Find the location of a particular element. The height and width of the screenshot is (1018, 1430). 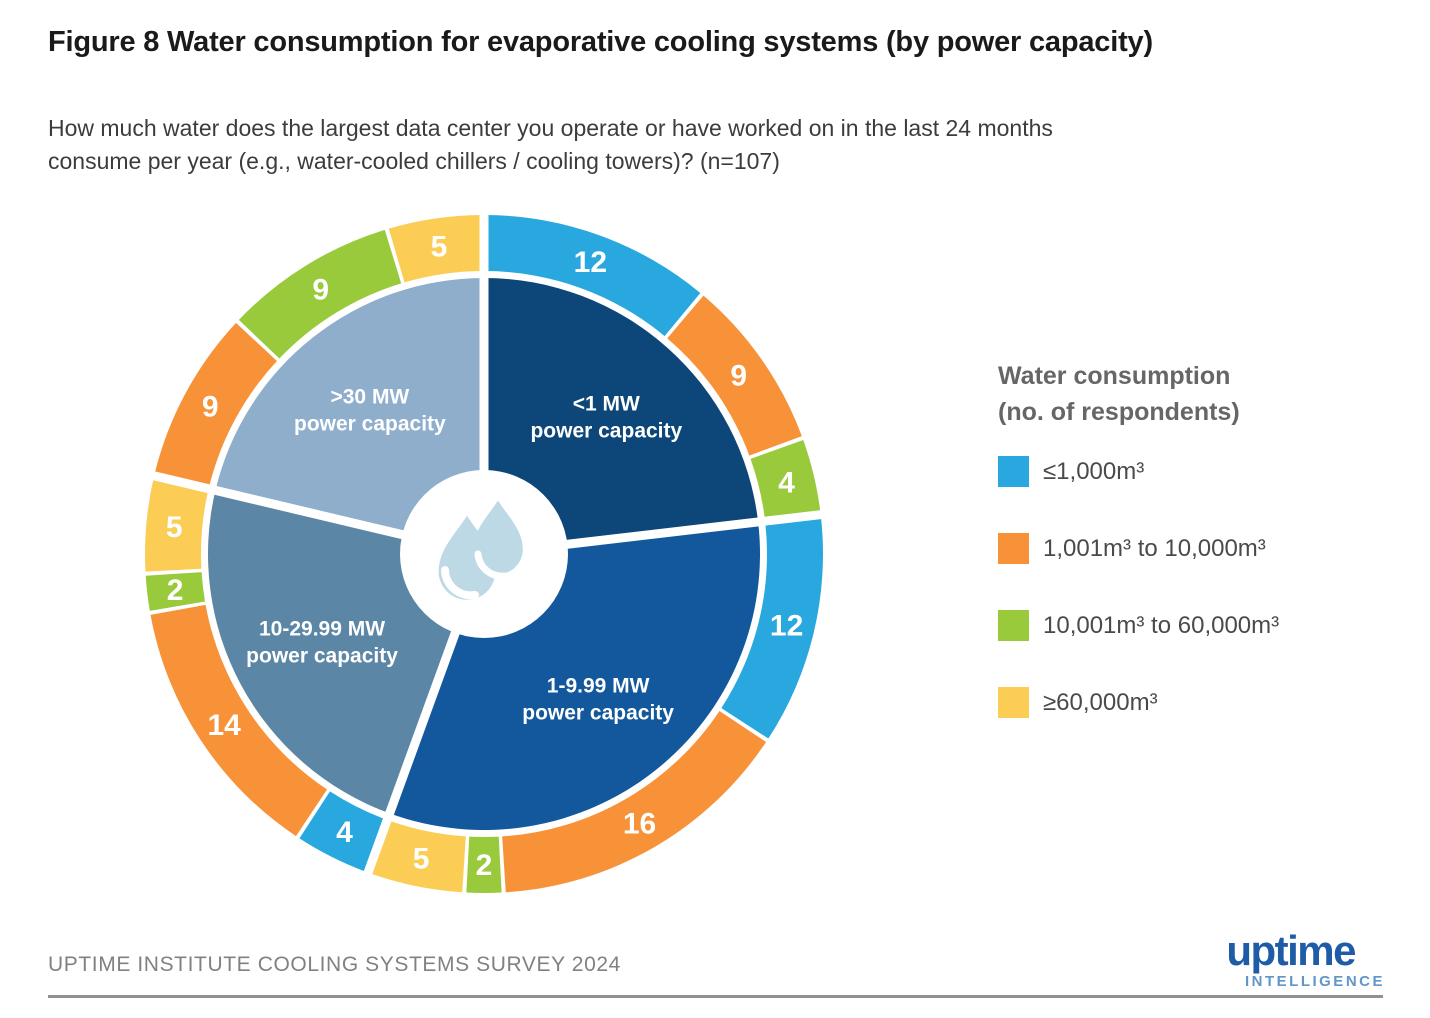

segment-value: 14 is located at coordinates (224, 725).